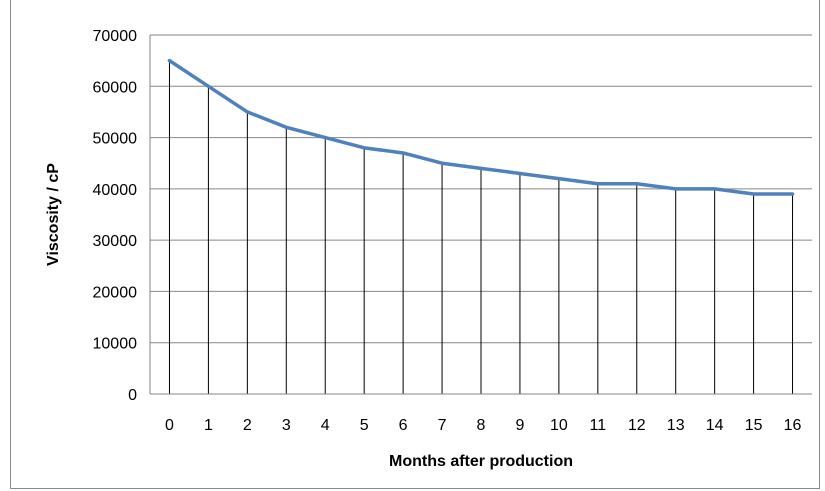 The width and height of the screenshot is (825, 491). What do you see at coordinates (559, 425) in the screenshot?
I see `x-tick-label: 10` at bounding box center [559, 425].